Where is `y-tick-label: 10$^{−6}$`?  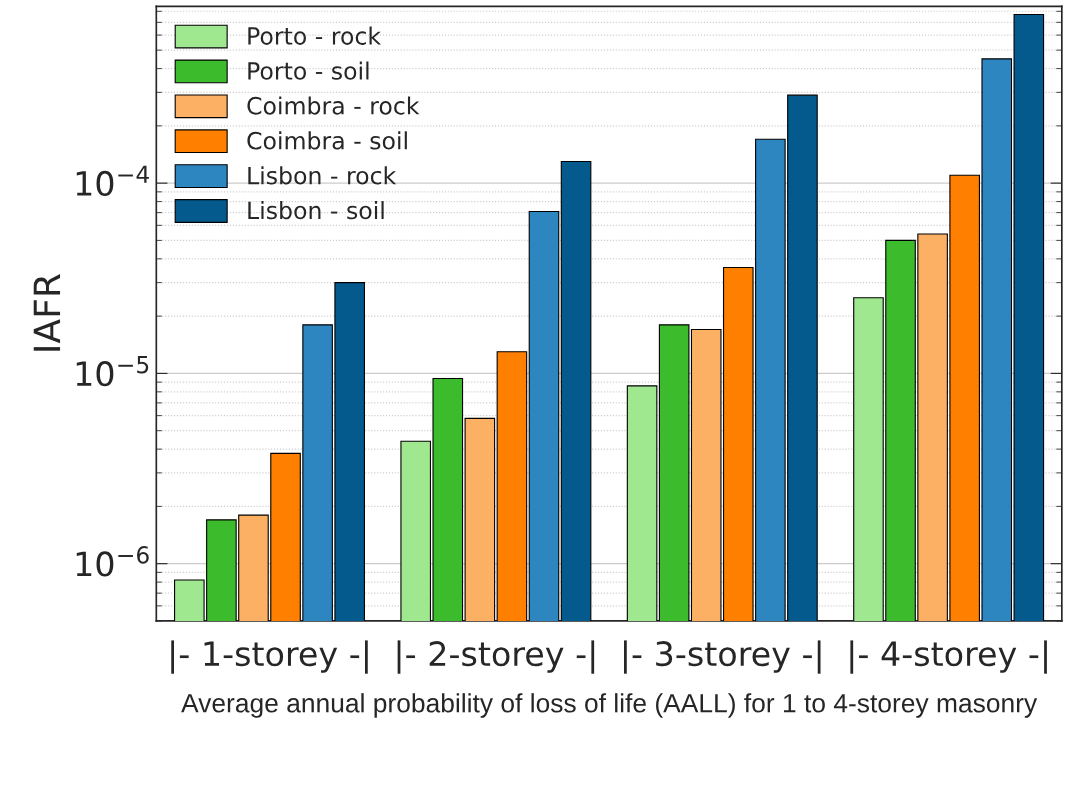 y-tick-label: 10$^{−6}$ is located at coordinates (112, 561).